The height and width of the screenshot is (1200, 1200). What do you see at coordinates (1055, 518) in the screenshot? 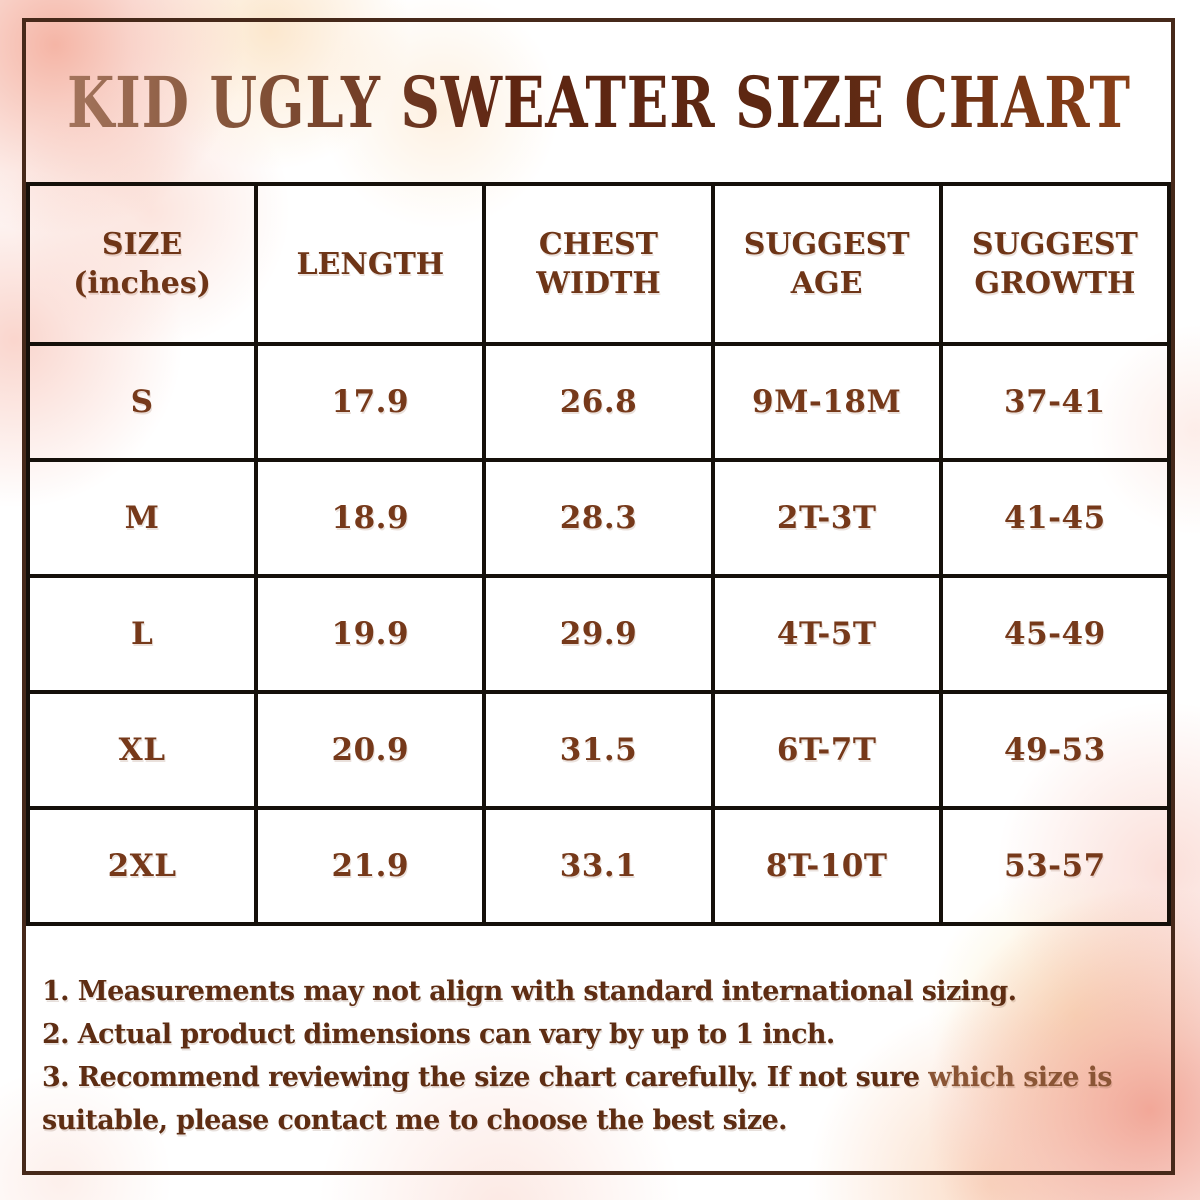
I see `cell-suggest-growth: 41-45` at bounding box center [1055, 518].